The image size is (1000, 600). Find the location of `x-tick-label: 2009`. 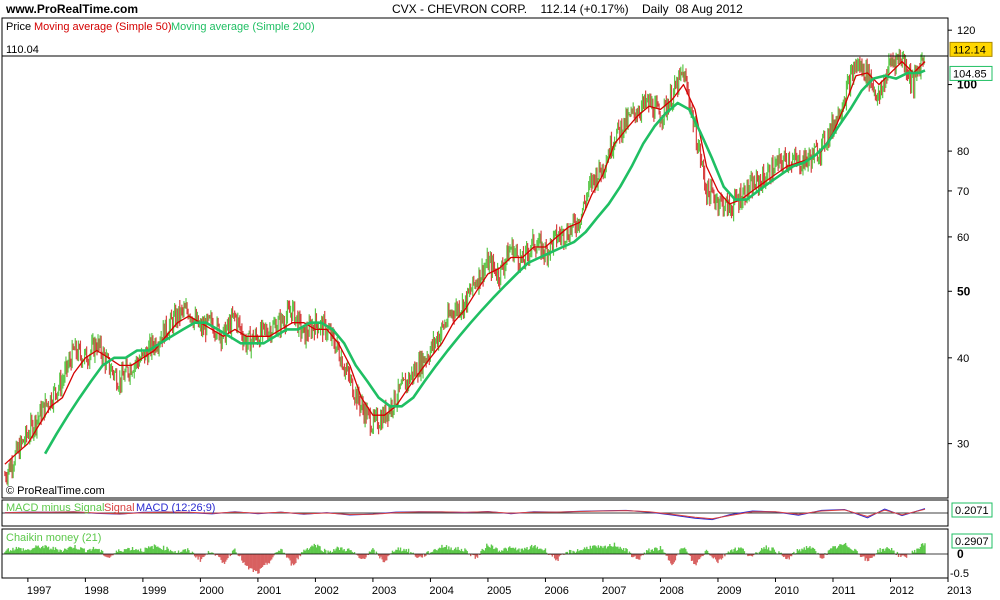

x-tick-label: 2009 is located at coordinates (729, 591).